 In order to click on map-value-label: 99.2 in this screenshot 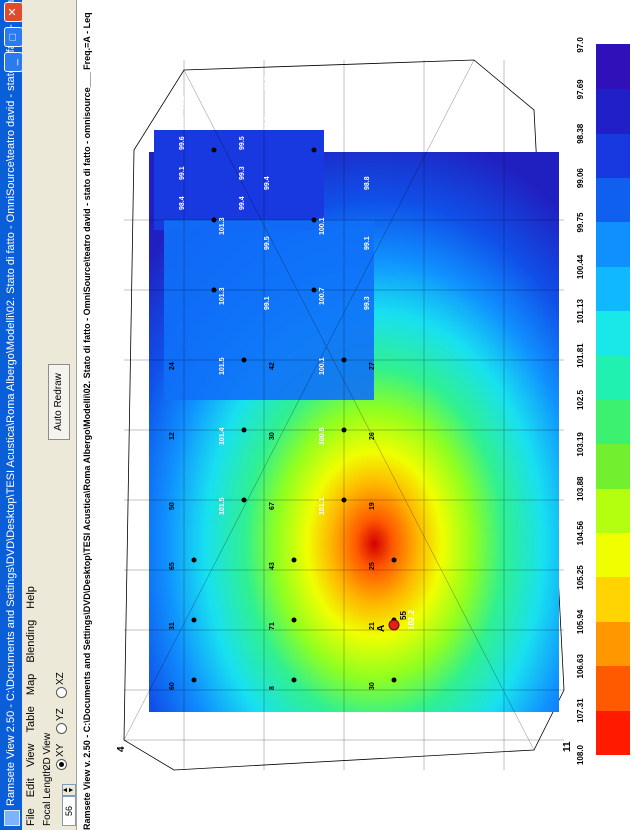, I will do `click(267, 83)`.